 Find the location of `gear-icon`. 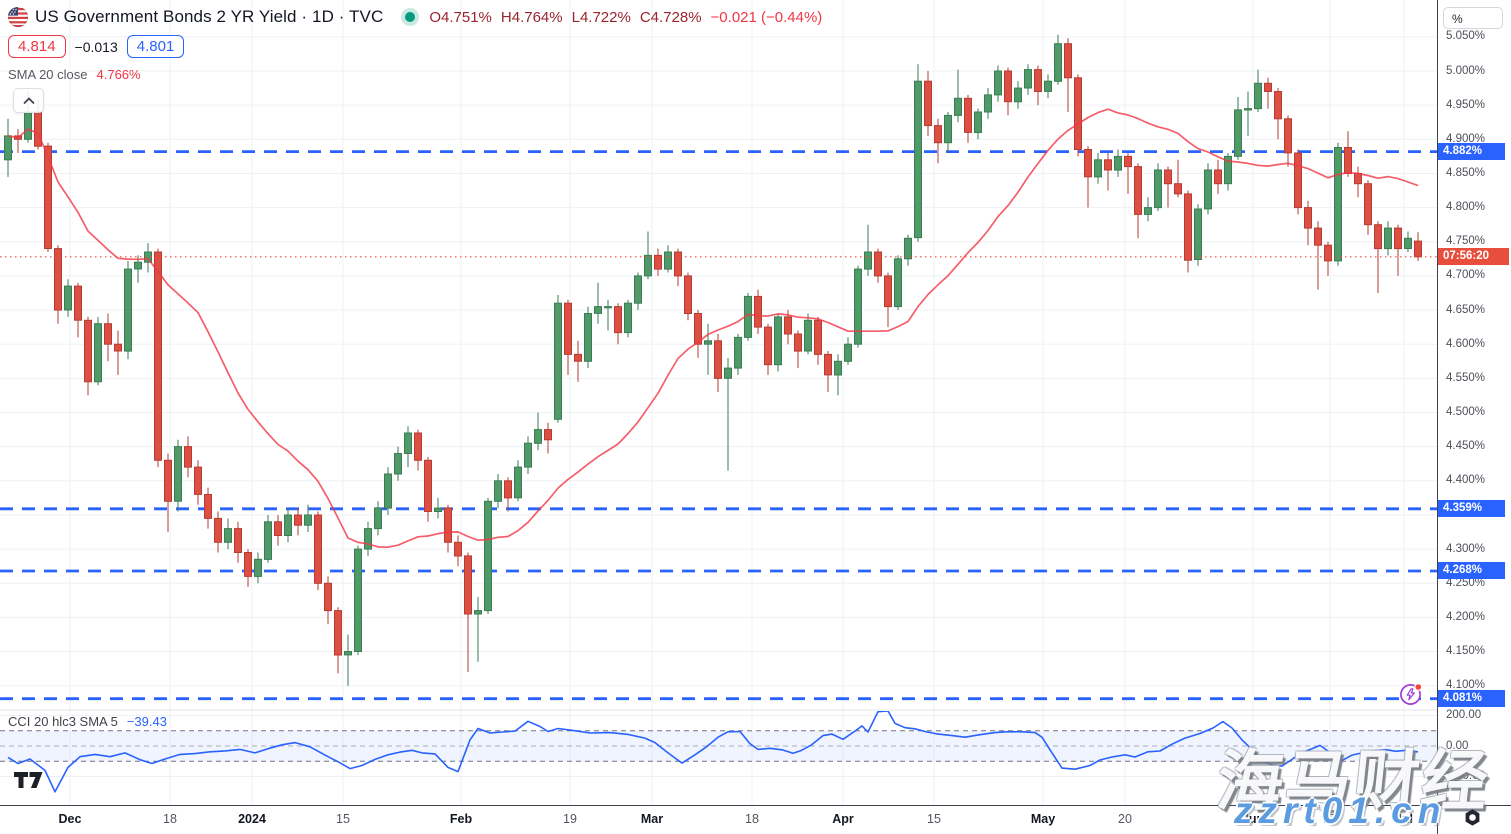

gear-icon is located at coordinates (1472, 817).